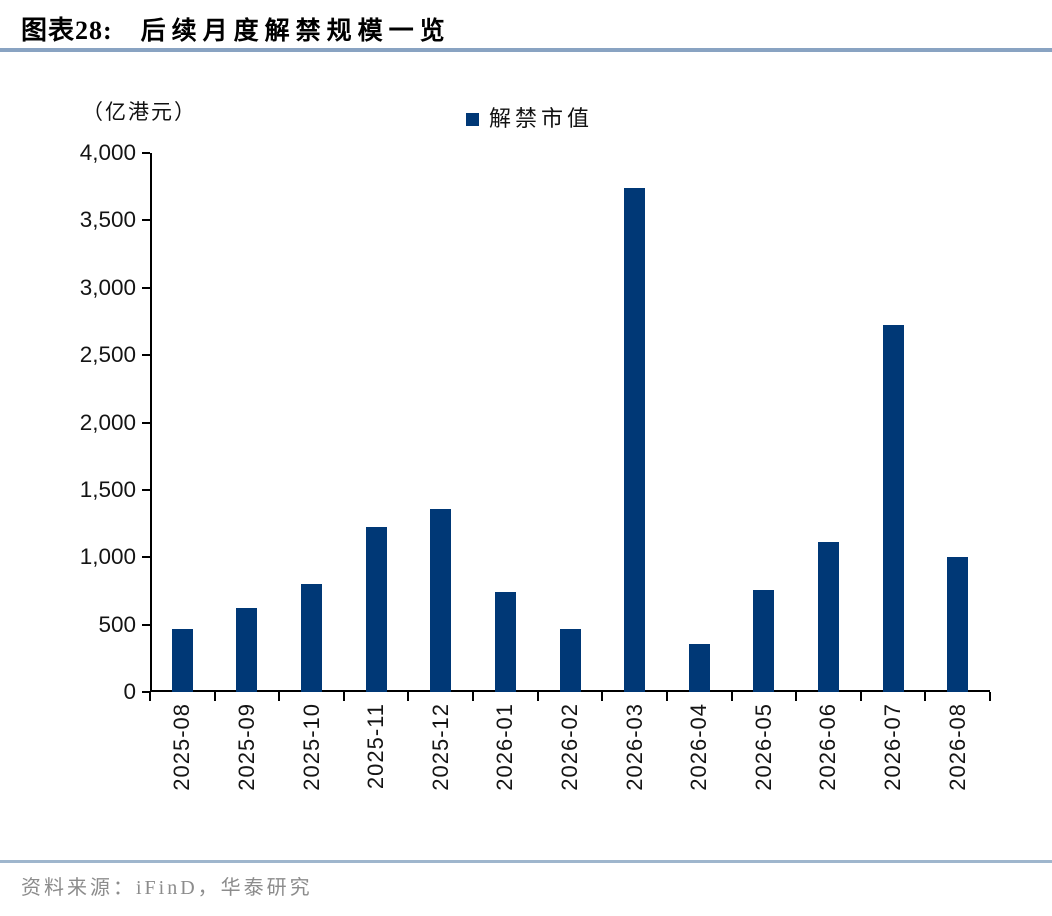 Image resolution: width=1052 pixels, height=916 pixels. What do you see at coordinates (505, 747) in the screenshot?
I see `x-axis-category-label: 2026-01` at bounding box center [505, 747].